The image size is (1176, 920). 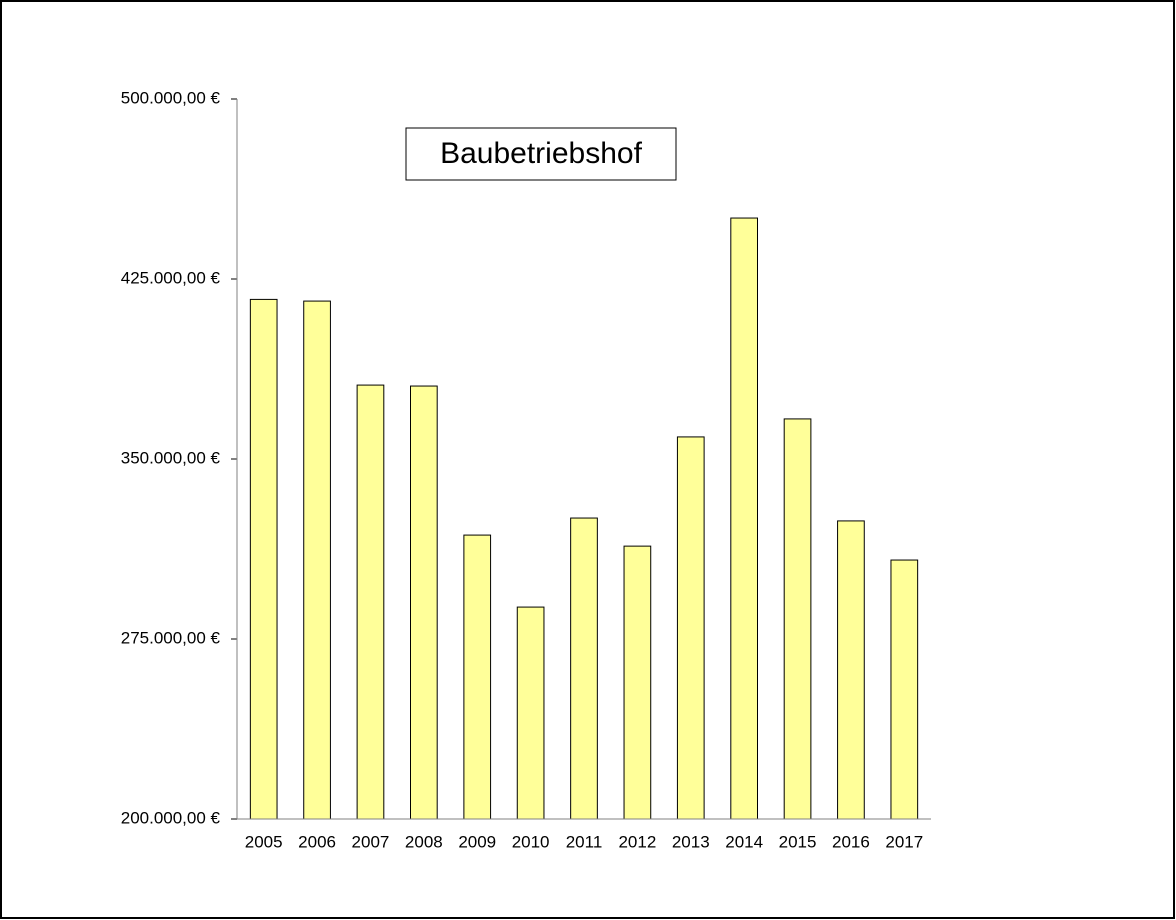 I want to click on x-tick-label: 2017, so click(x=904, y=841).